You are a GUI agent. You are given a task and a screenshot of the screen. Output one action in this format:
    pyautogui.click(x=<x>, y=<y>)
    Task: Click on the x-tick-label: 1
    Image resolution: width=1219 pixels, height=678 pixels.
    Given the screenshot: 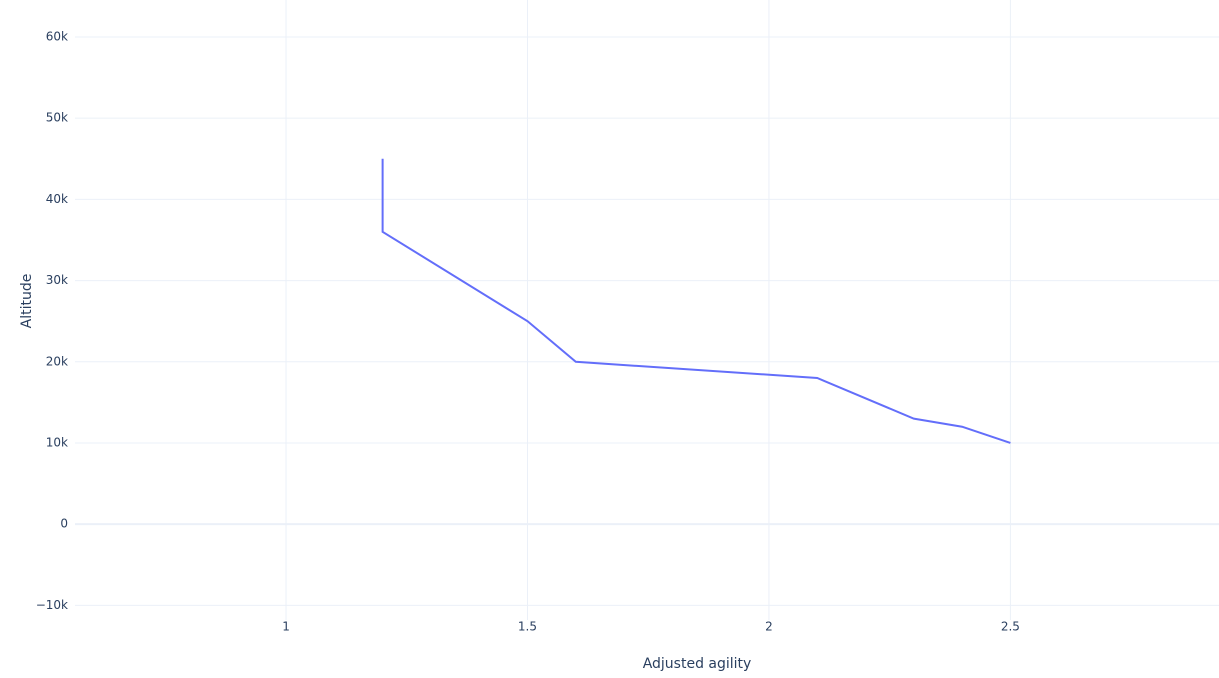 What is the action you would take?
    pyautogui.click(x=286, y=627)
    